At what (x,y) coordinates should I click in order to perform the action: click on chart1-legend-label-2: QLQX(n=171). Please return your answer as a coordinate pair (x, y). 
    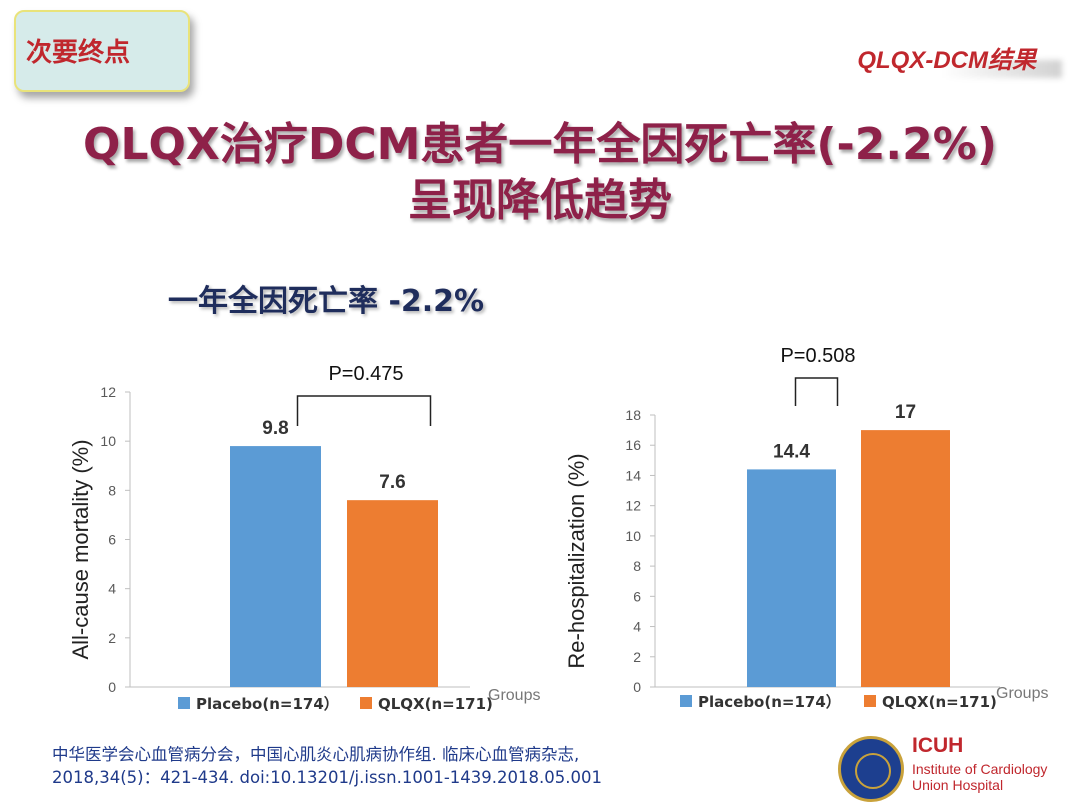
    Looking at the image, I should click on (435, 704).